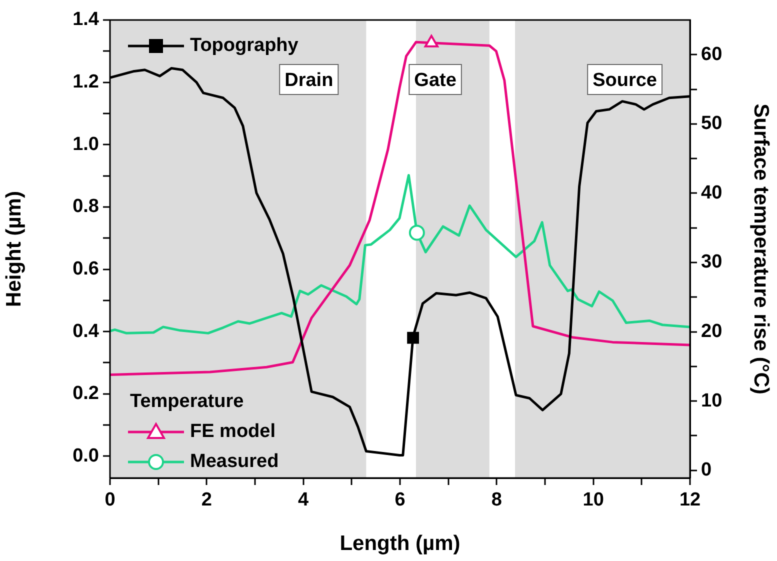  I want to click on x-tick-label: 6, so click(400, 500).